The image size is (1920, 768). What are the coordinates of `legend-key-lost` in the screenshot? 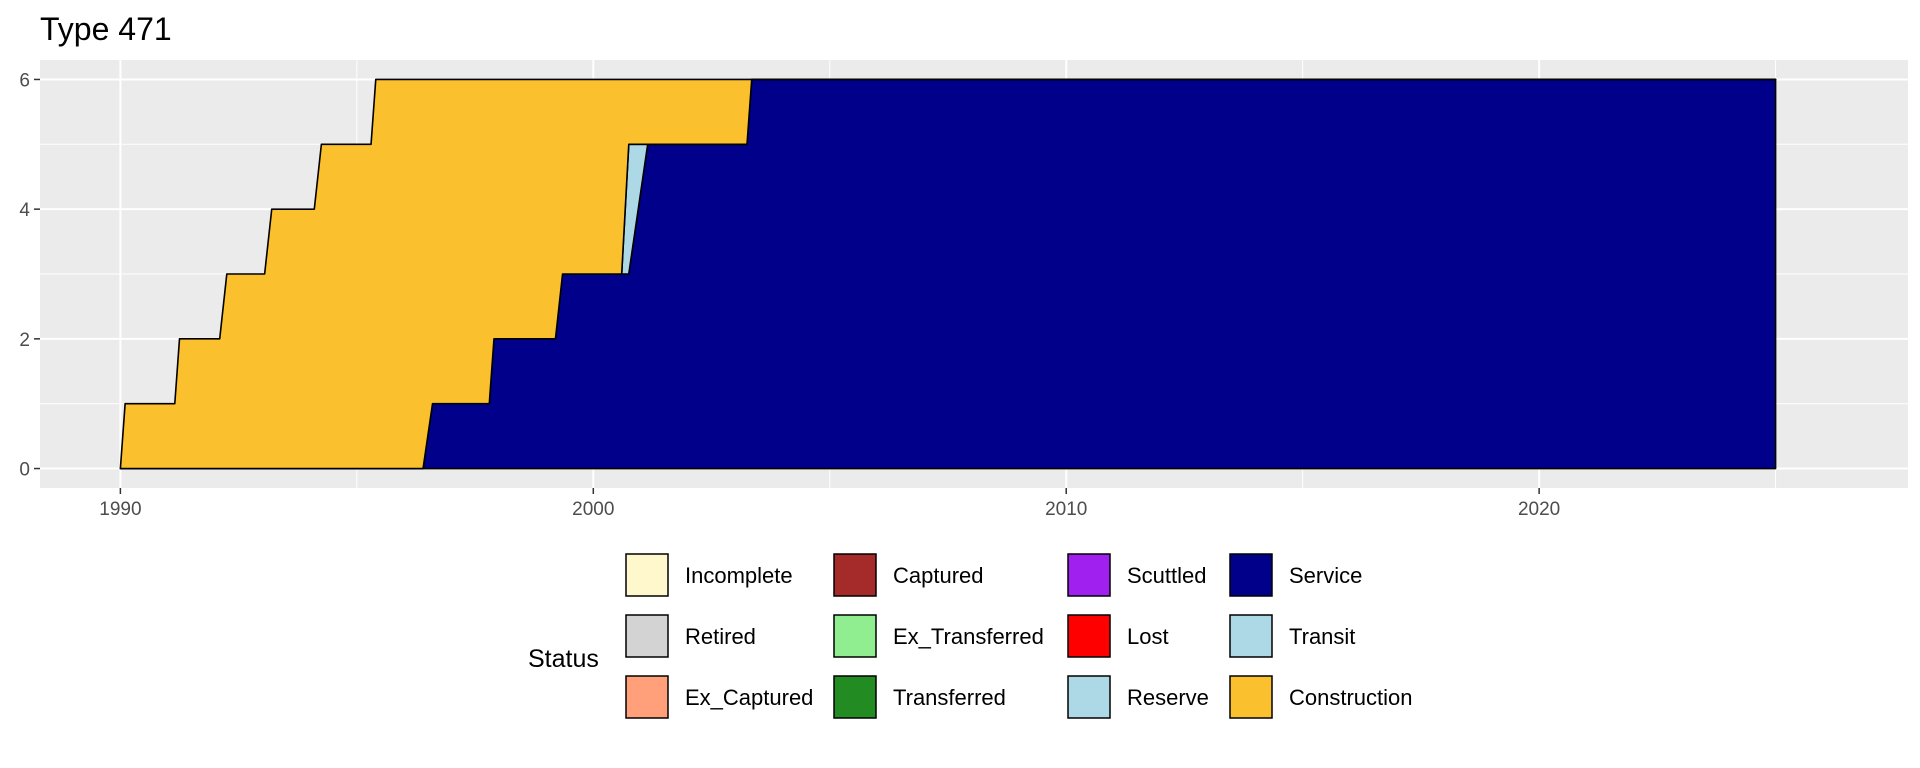 It's located at (1089, 636).